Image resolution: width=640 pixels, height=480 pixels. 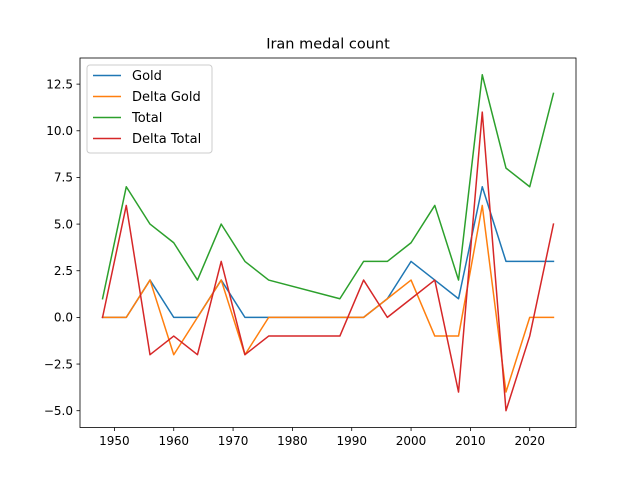 I want to click on x-tick-label: 1950, so click(x=114, y=441).